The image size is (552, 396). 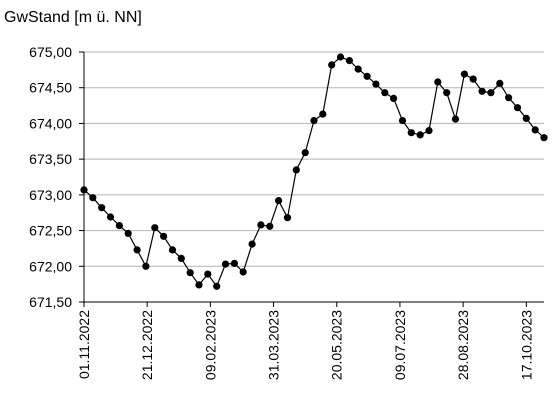 What do you see at coordinates (84, 344) in the screenshot?
I see `x-tick-label: 01.11.2022` at bounding box center [84, 344].